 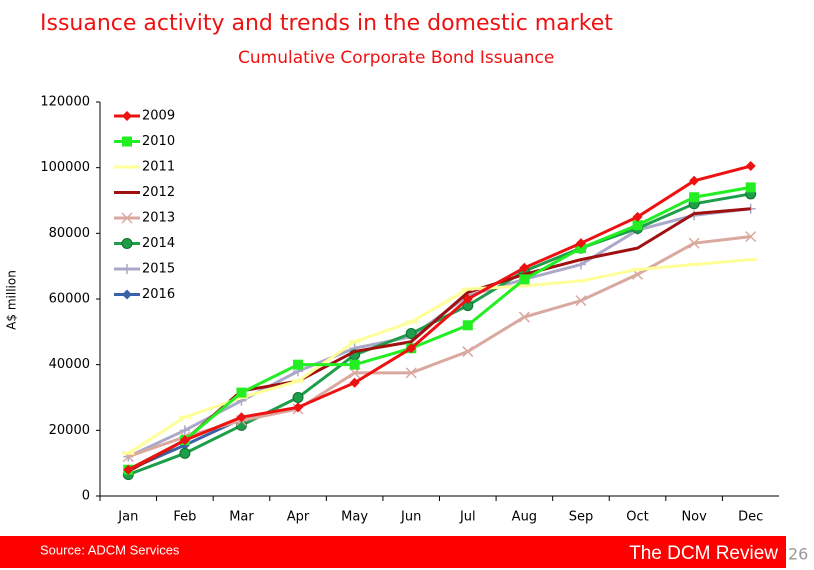 What do you see at coordinates (158, 294) in the screenshot?
I see `legend-label: 2016` at bounding box center [158, 294].